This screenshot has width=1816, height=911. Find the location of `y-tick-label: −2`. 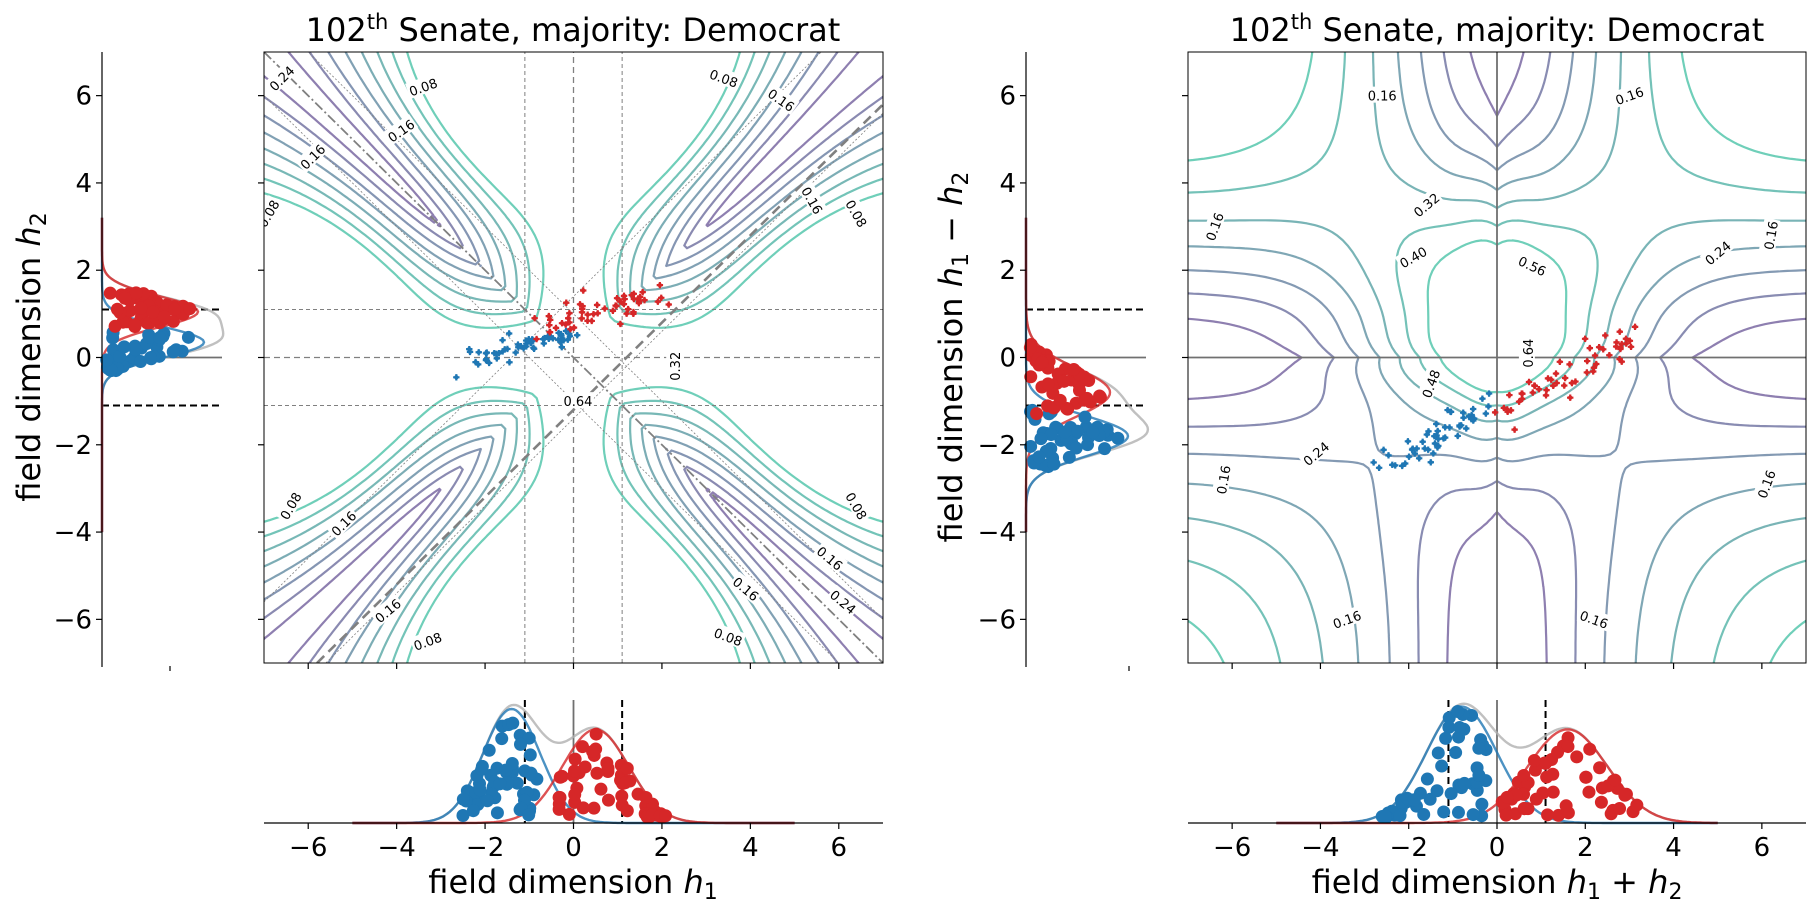

y-tick-label: −2 is located at coordinates (997, 446).